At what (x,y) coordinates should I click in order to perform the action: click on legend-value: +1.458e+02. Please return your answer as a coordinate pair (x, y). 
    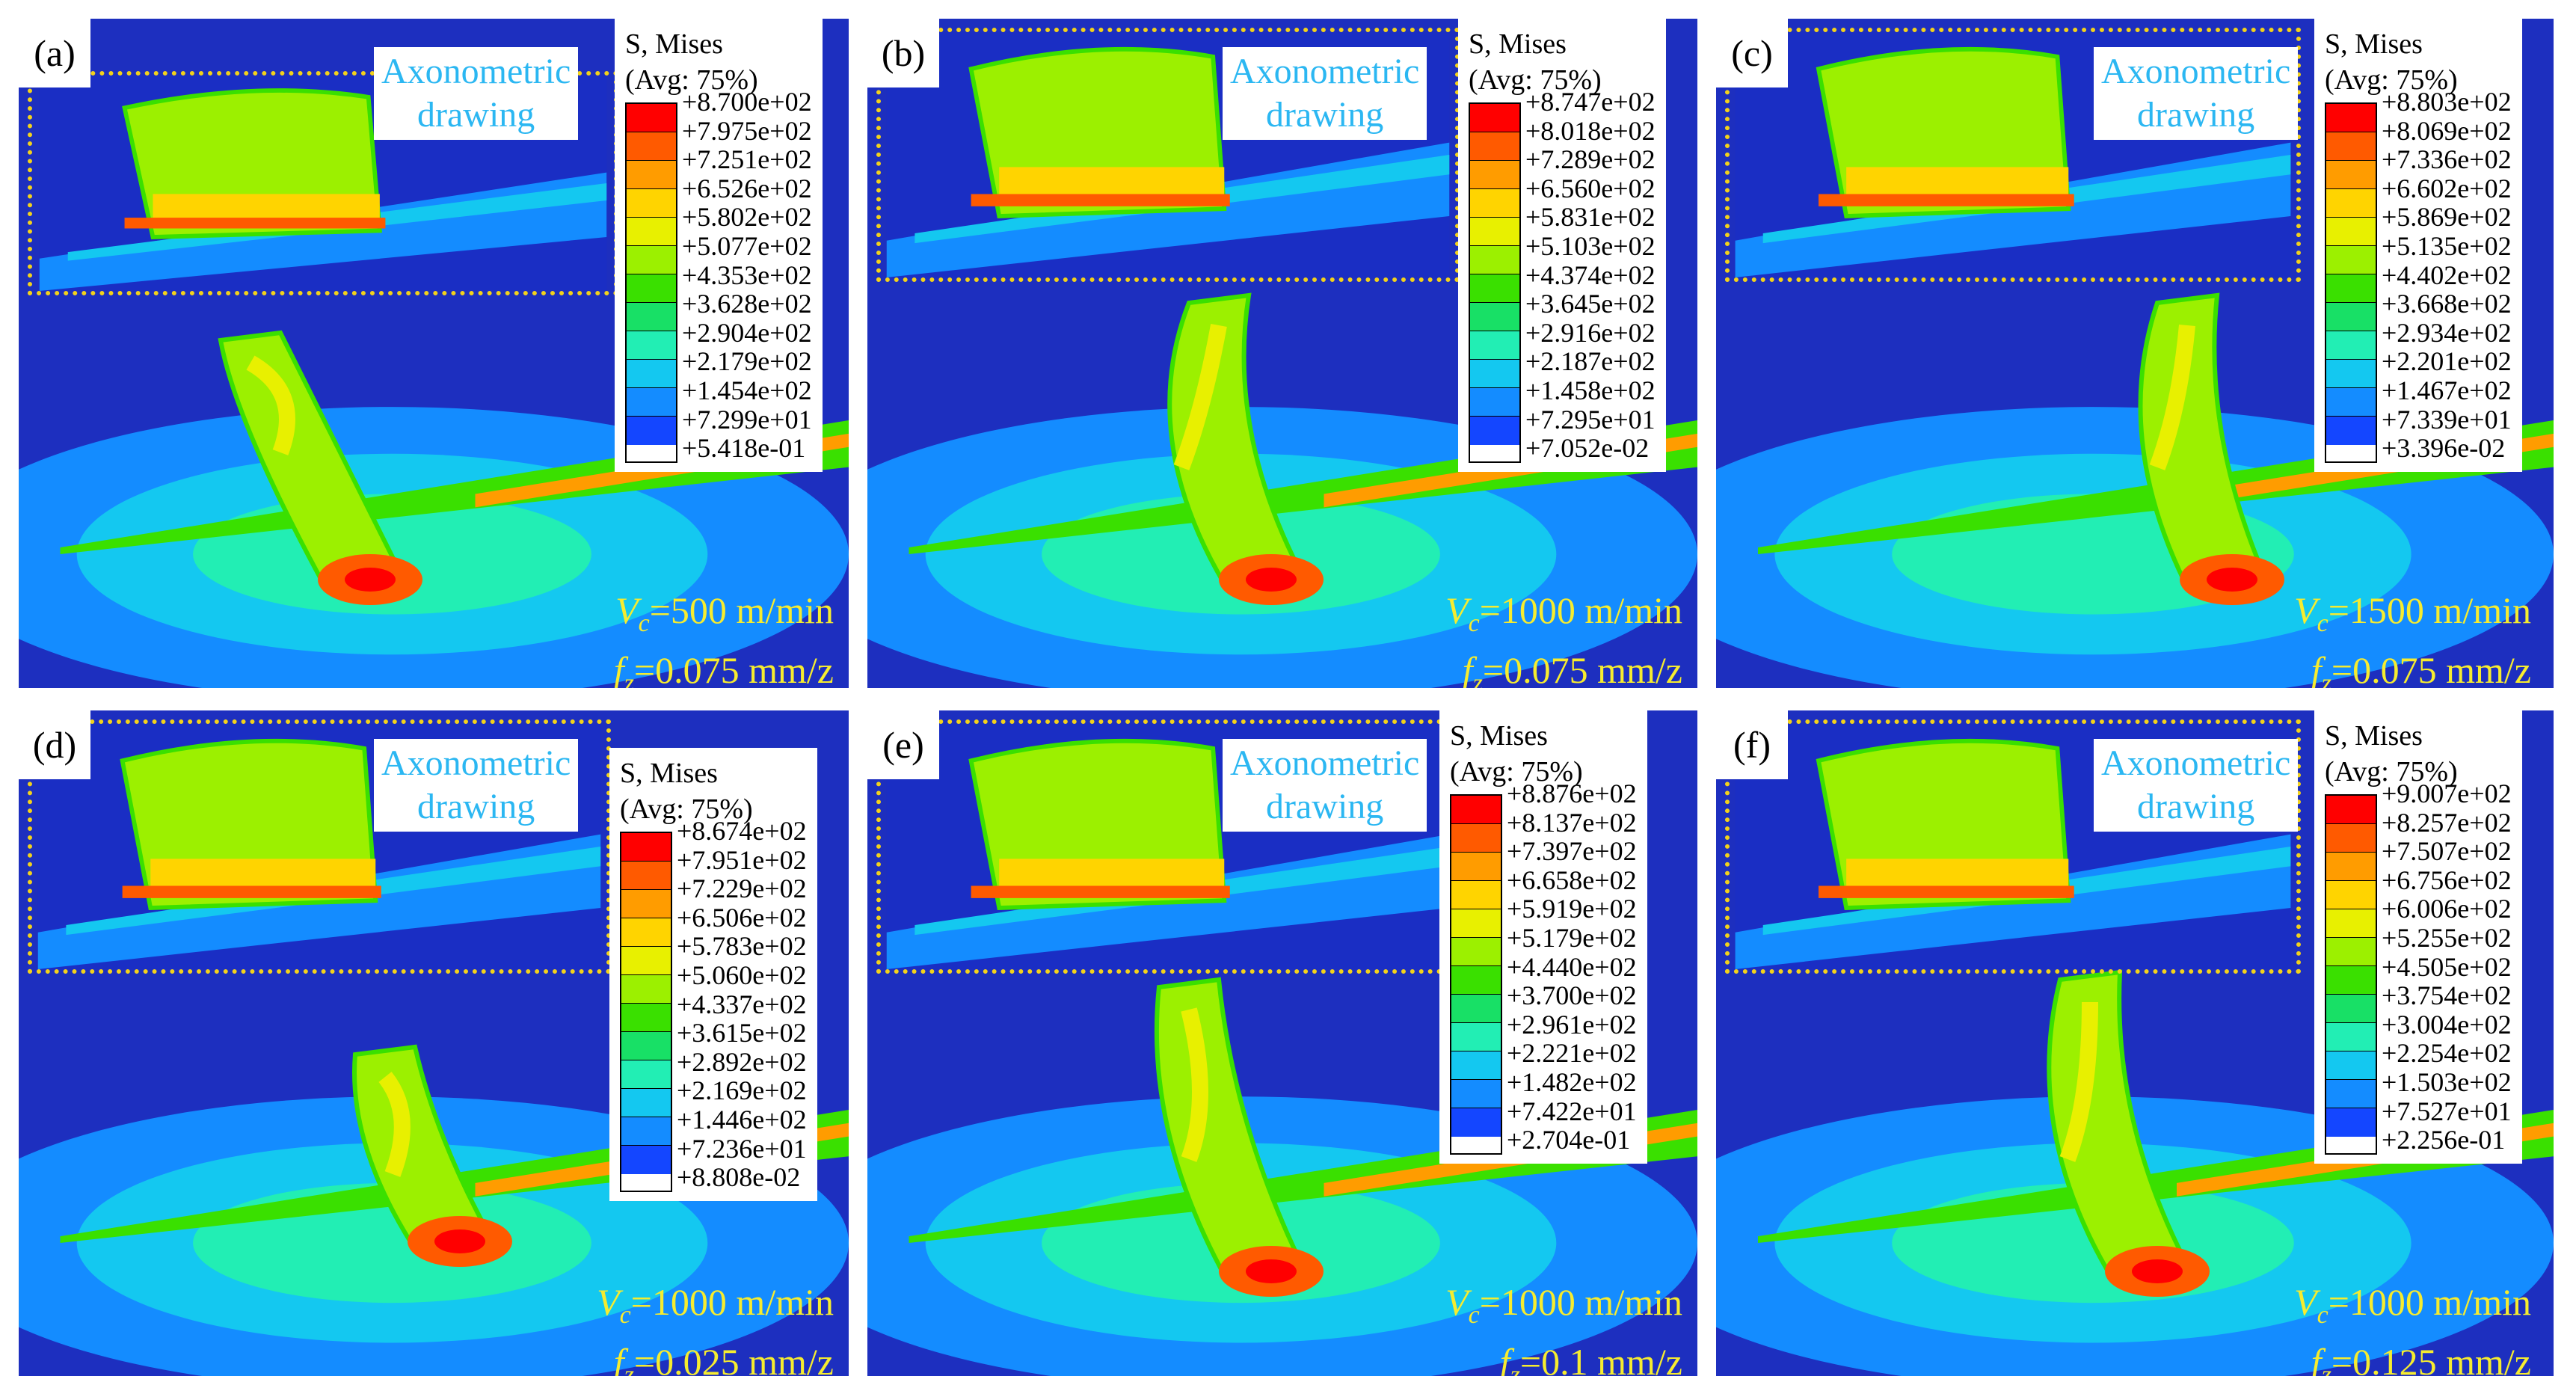
    Looking at the image, I should click on (1590, 390).